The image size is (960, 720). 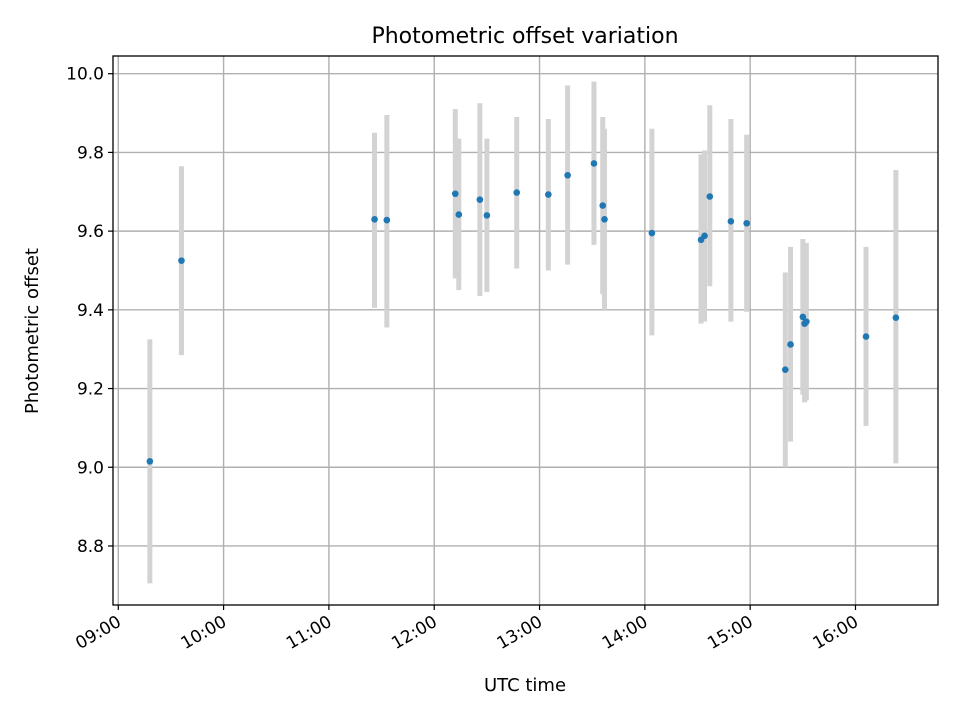 I want to click on y-tick-label: 9.0, so click(x=90, y=468).